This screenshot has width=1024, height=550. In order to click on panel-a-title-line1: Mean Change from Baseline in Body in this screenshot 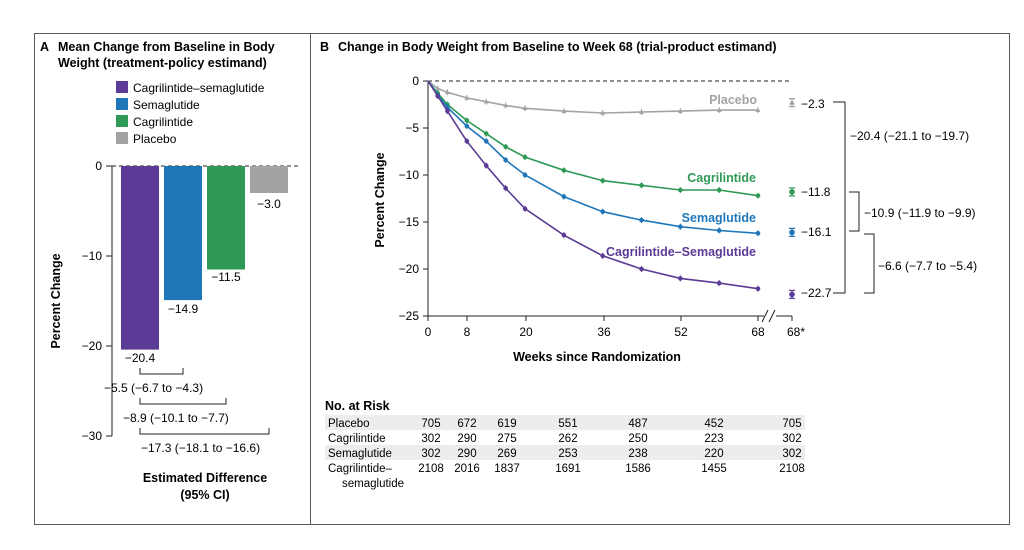, I will do `click(166, 47)`.